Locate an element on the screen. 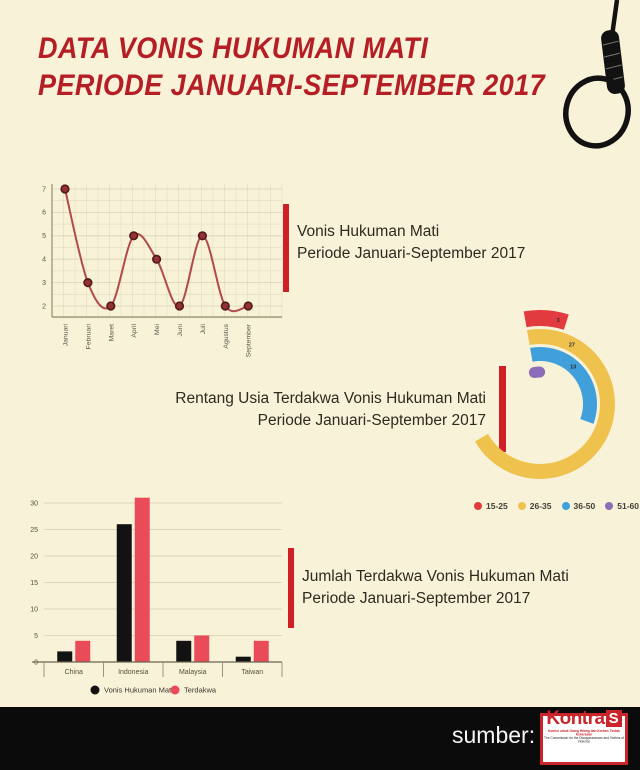 Image resolution: width=640 pixels, height=770 pixels. radial-legend-item: 26-35 is located at coordinates (534, 506).